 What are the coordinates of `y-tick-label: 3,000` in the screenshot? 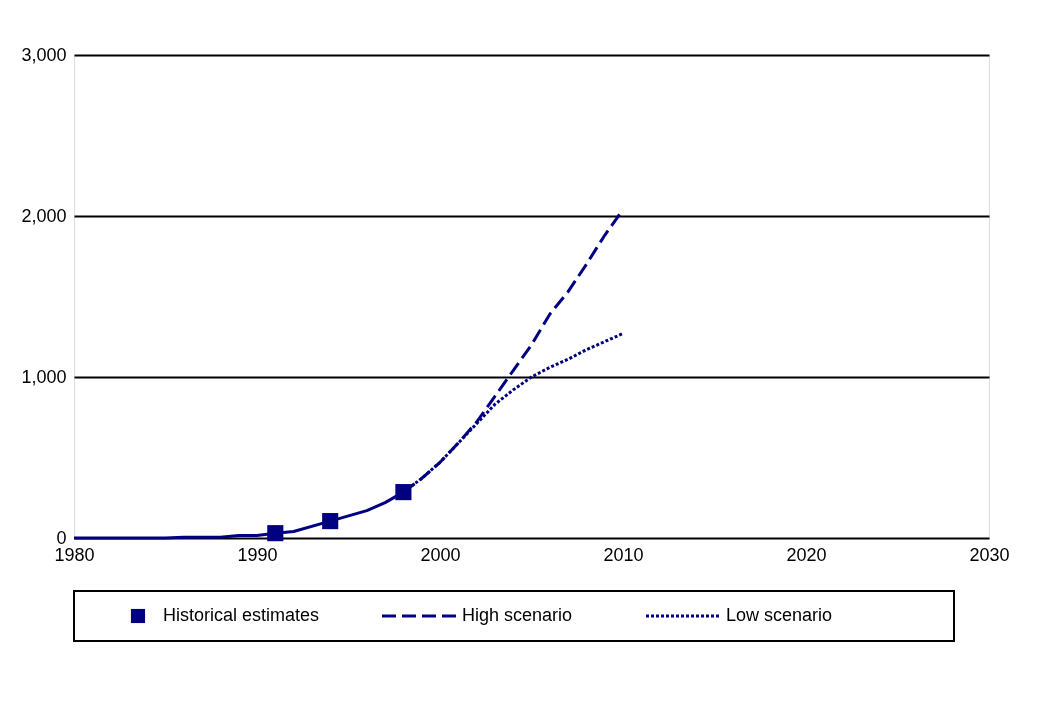 It's located at (44, 54).